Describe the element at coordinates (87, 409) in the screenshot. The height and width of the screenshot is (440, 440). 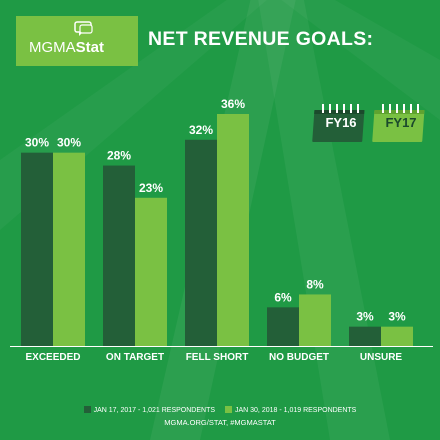
I see `legend-swatch-2017` at that location.